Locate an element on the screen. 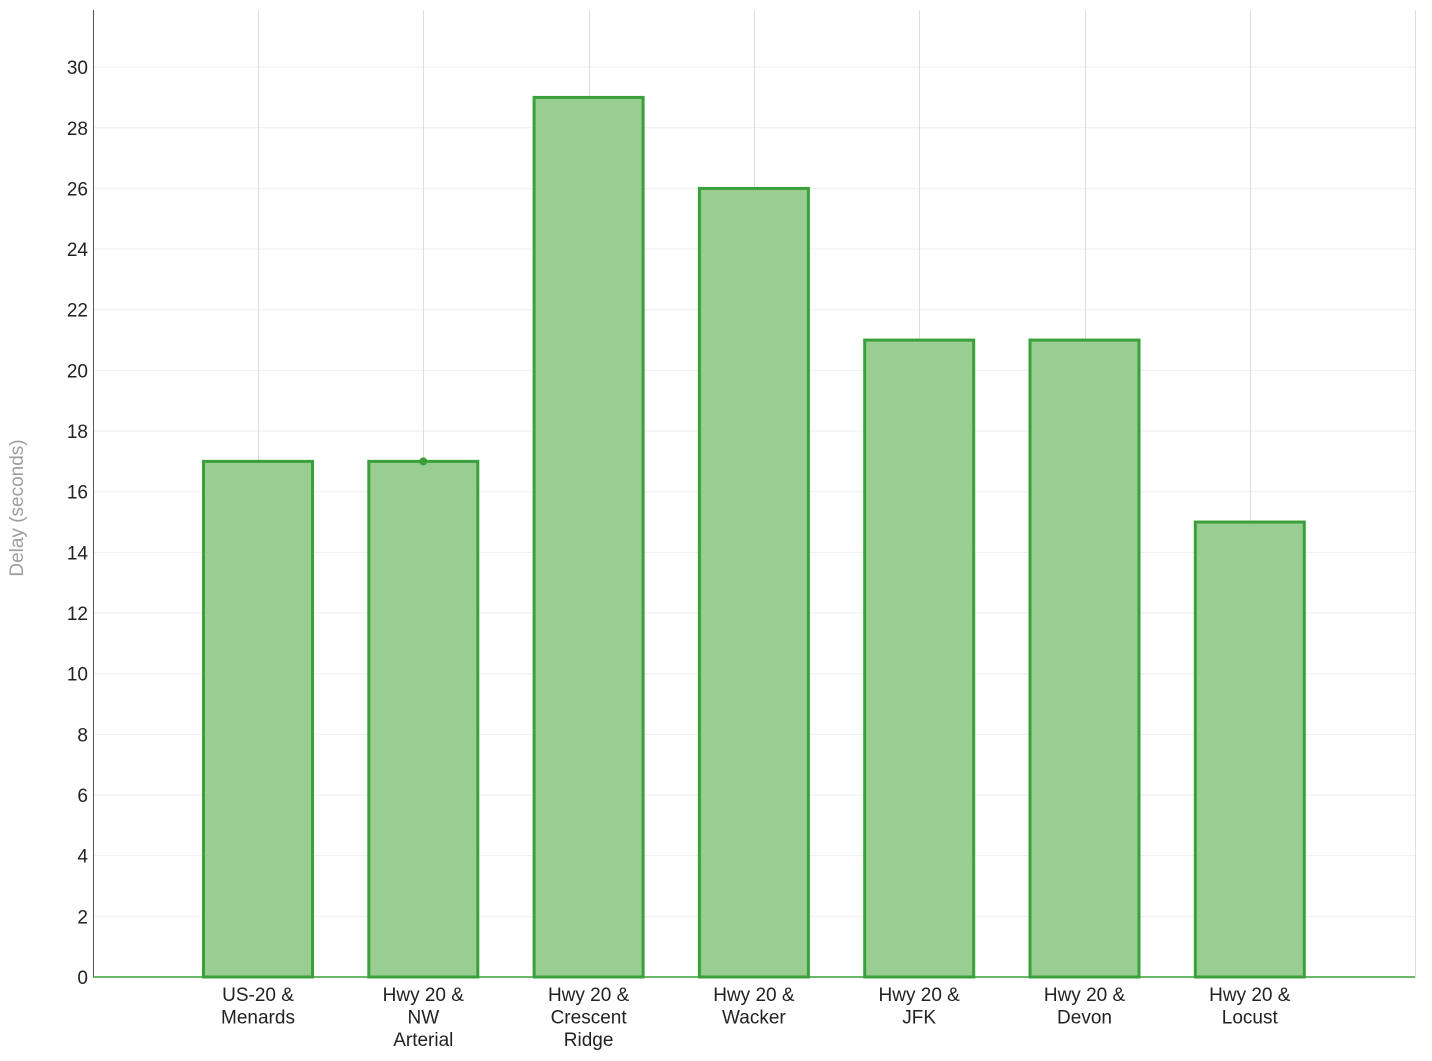  x-tick-label-line: Crescent is located at coordinates (589, 1018).